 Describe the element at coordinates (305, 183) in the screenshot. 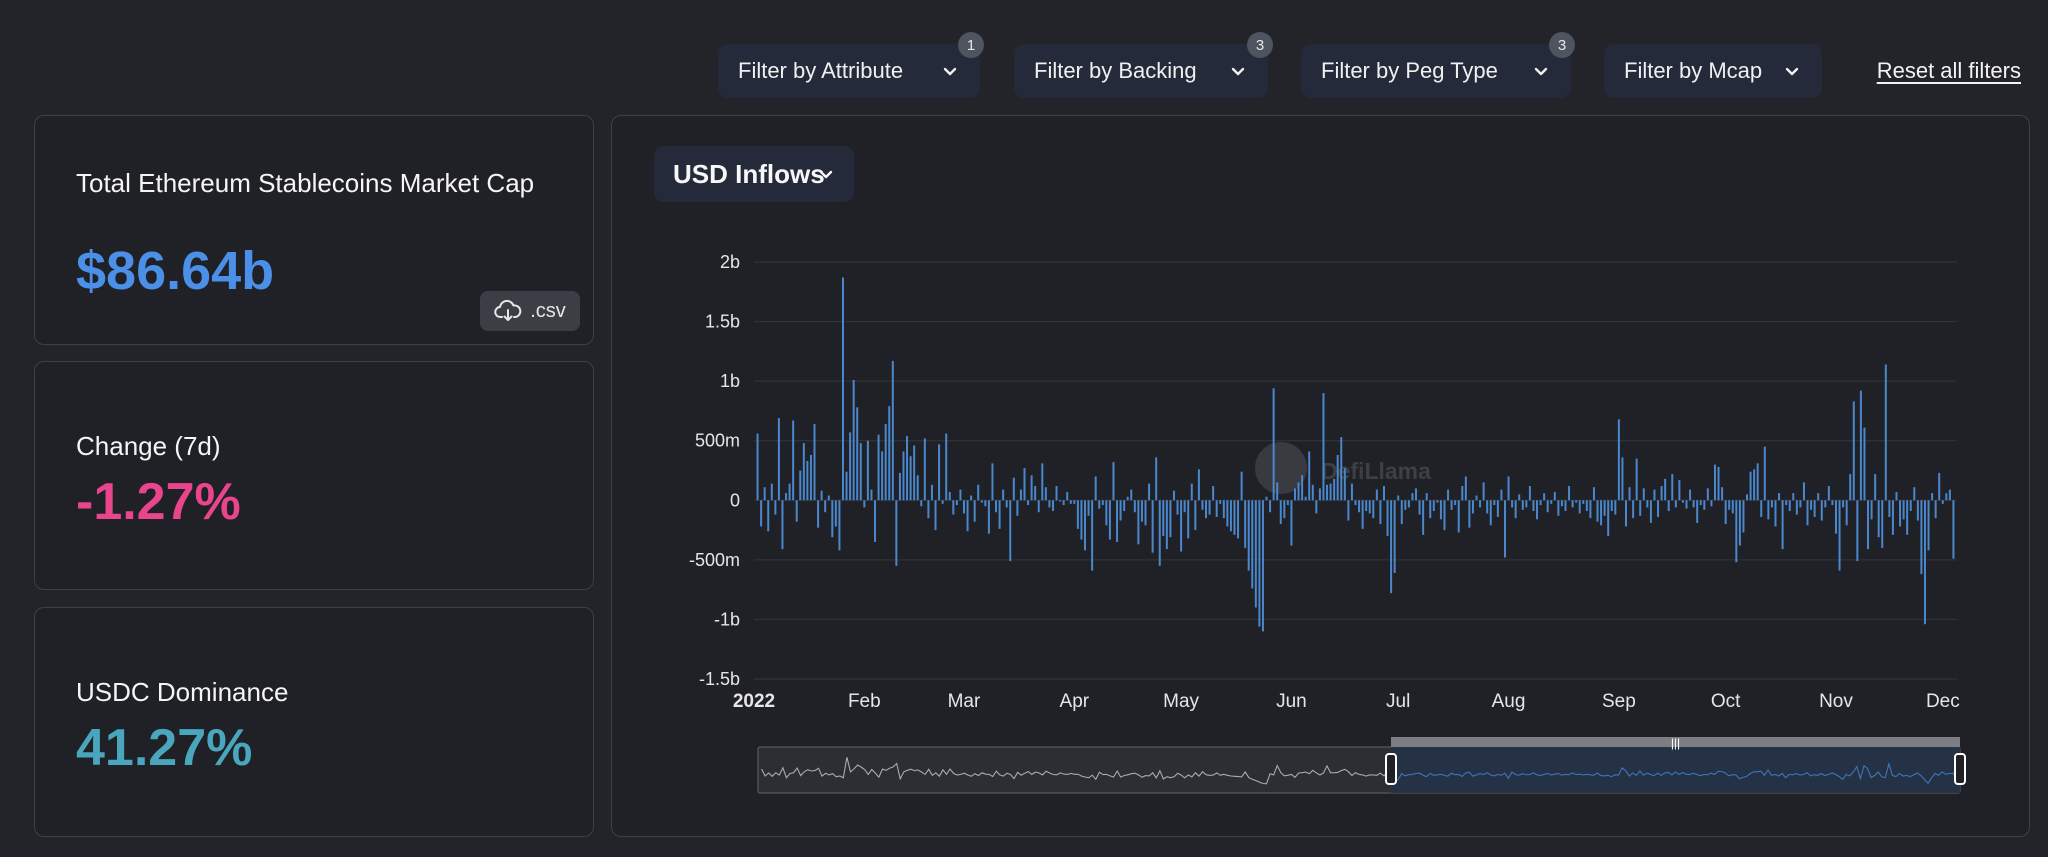

I see `market-cap-label: Total Ethereum Stablecoins Market Cap` at that location.